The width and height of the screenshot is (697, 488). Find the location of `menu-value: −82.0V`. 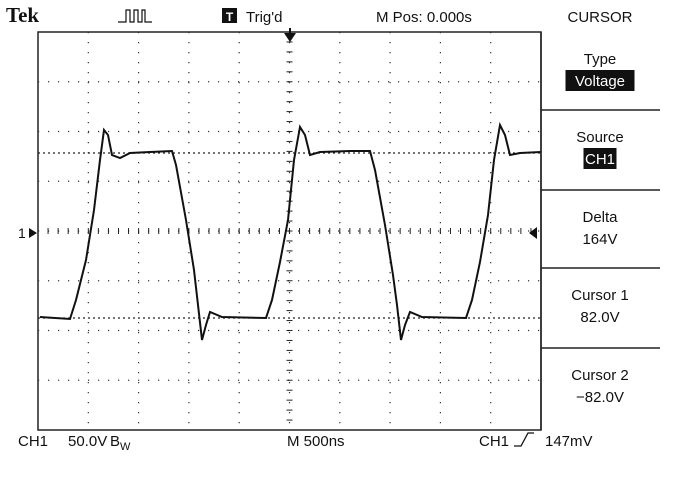

menu-value: −82.0V is located at coordinates (600, 397).